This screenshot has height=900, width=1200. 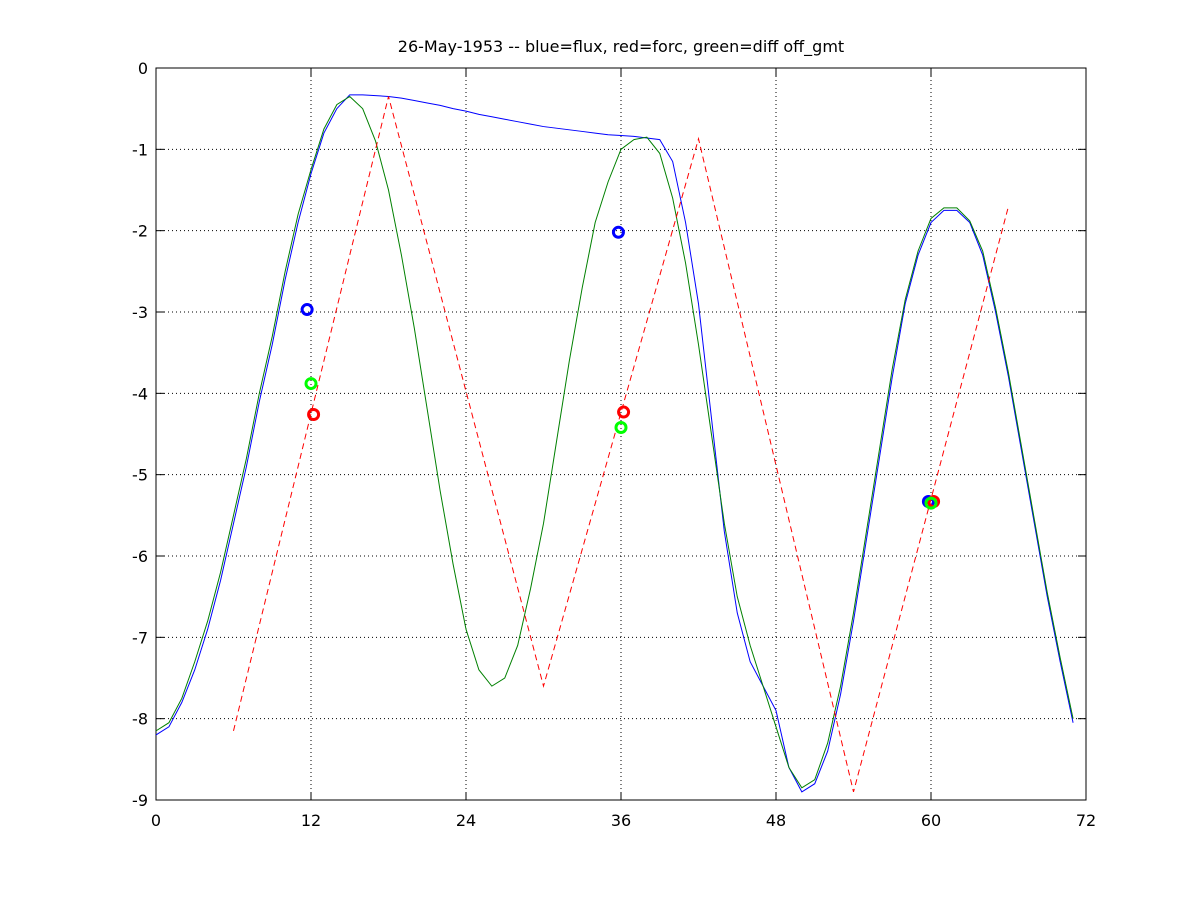 I want to click on y-tick-label: -3, so click(x=140, y=312).